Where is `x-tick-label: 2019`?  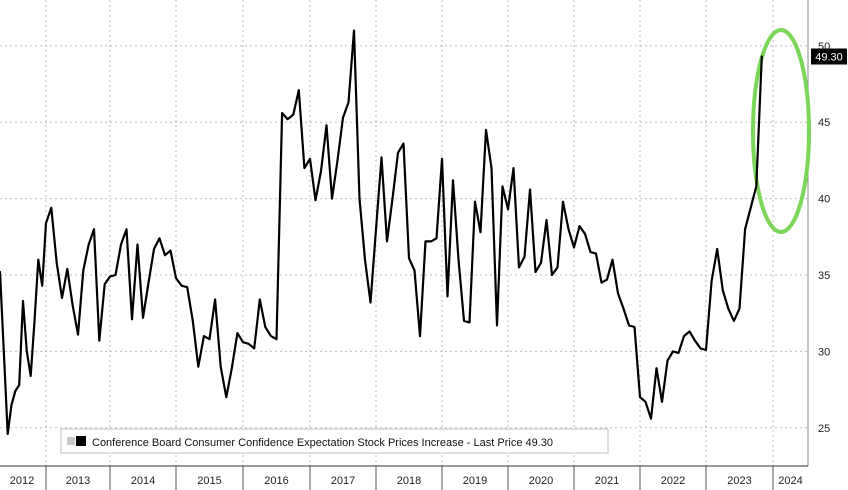
x-tick-label: 2019 is located at coordinates (475, 481).